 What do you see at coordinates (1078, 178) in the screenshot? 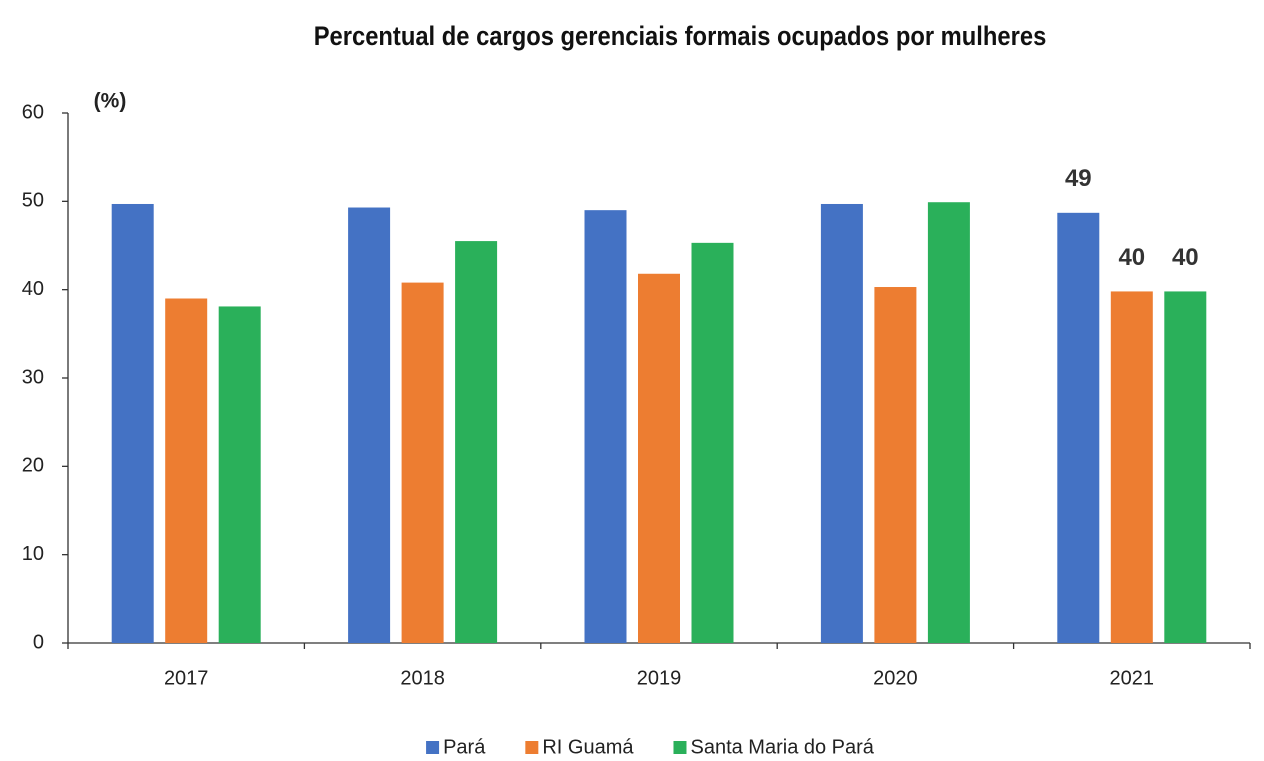
I see `data-label: 49` at bounding box center [1078, 178].